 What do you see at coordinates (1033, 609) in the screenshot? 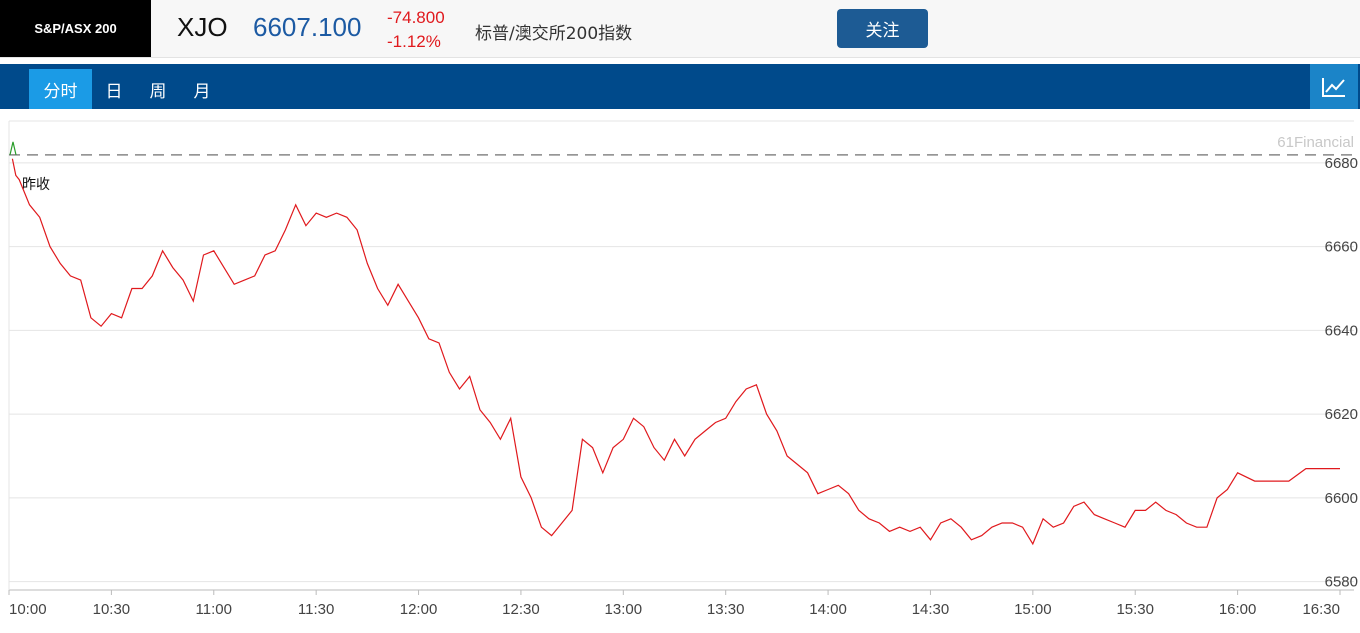
I see `x-tick-label: 15:00` at bounding box center [1033, 609].